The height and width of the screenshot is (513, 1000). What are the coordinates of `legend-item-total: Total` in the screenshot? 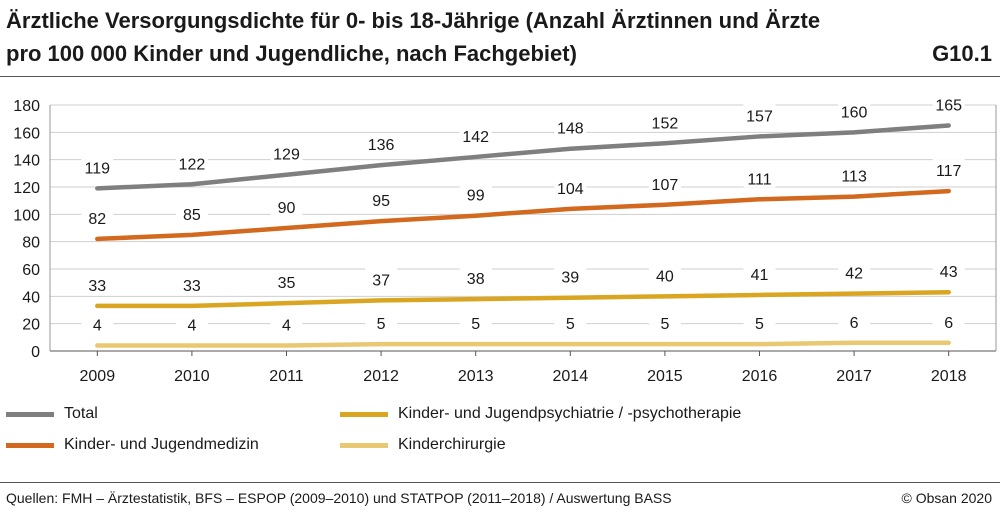 It's located at (52, 414).